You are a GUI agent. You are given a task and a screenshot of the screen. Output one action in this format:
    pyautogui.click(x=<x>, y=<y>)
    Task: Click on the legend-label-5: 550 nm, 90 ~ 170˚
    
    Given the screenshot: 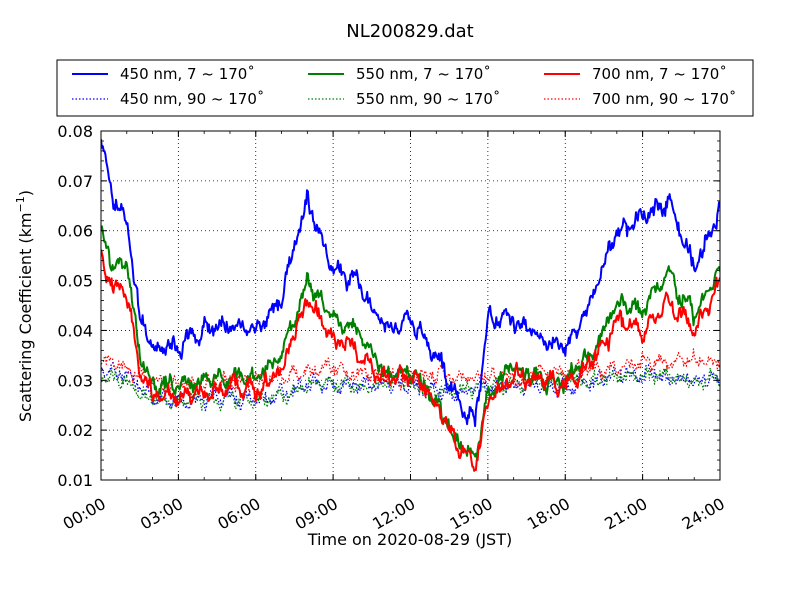 What is the action you would take?
    pyautogui.click(x=428, y=99)
    